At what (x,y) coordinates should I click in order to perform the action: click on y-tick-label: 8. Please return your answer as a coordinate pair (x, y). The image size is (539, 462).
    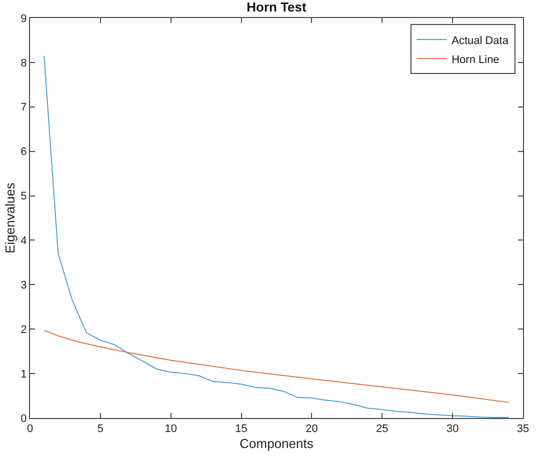
    Looking at the image, I should click on (23, 63).